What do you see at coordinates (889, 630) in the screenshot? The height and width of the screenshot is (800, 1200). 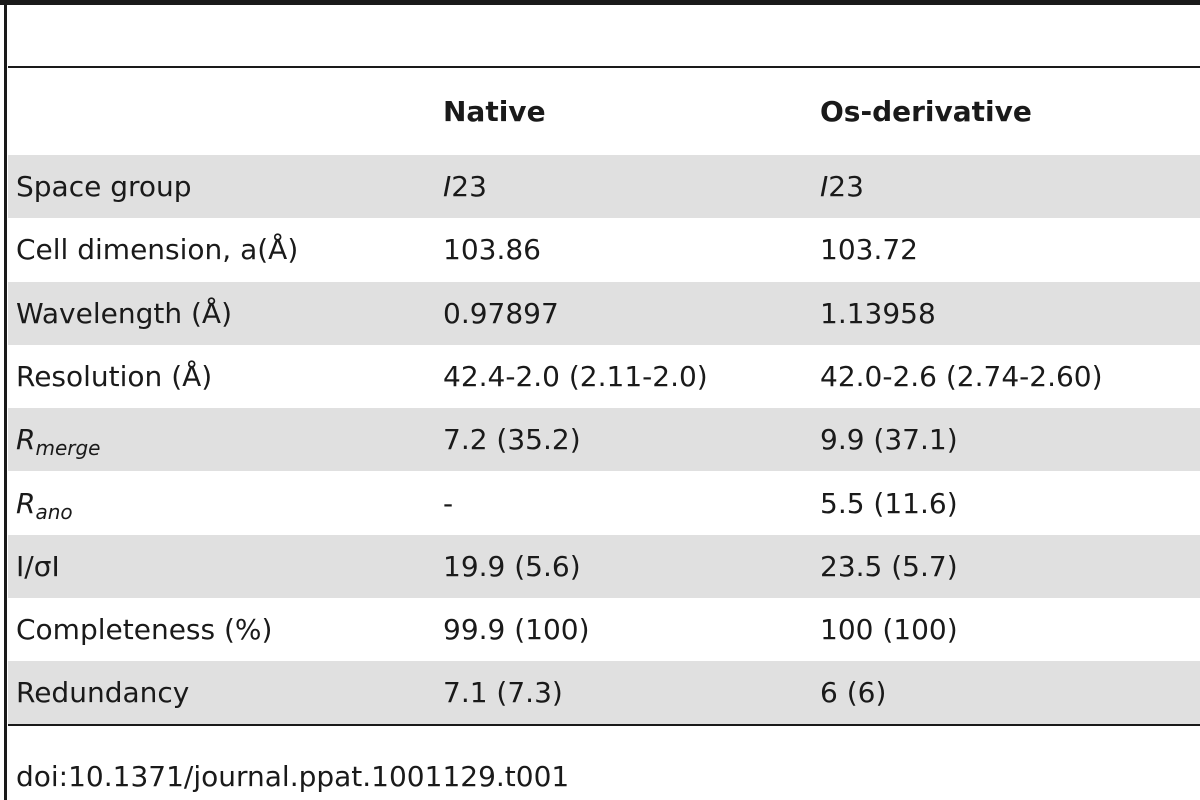 I see `os-value: 100 (100)` at bounding box center [889, 630].